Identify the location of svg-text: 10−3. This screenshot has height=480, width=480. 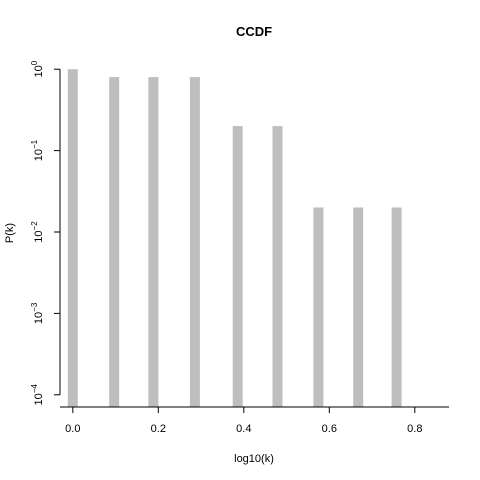
(37, 313).